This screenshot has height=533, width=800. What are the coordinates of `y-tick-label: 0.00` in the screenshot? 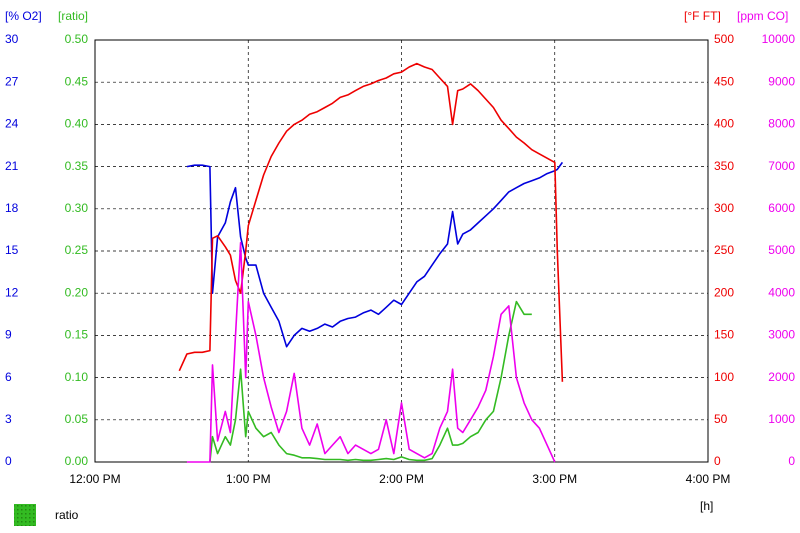 It's located at (77, 461).